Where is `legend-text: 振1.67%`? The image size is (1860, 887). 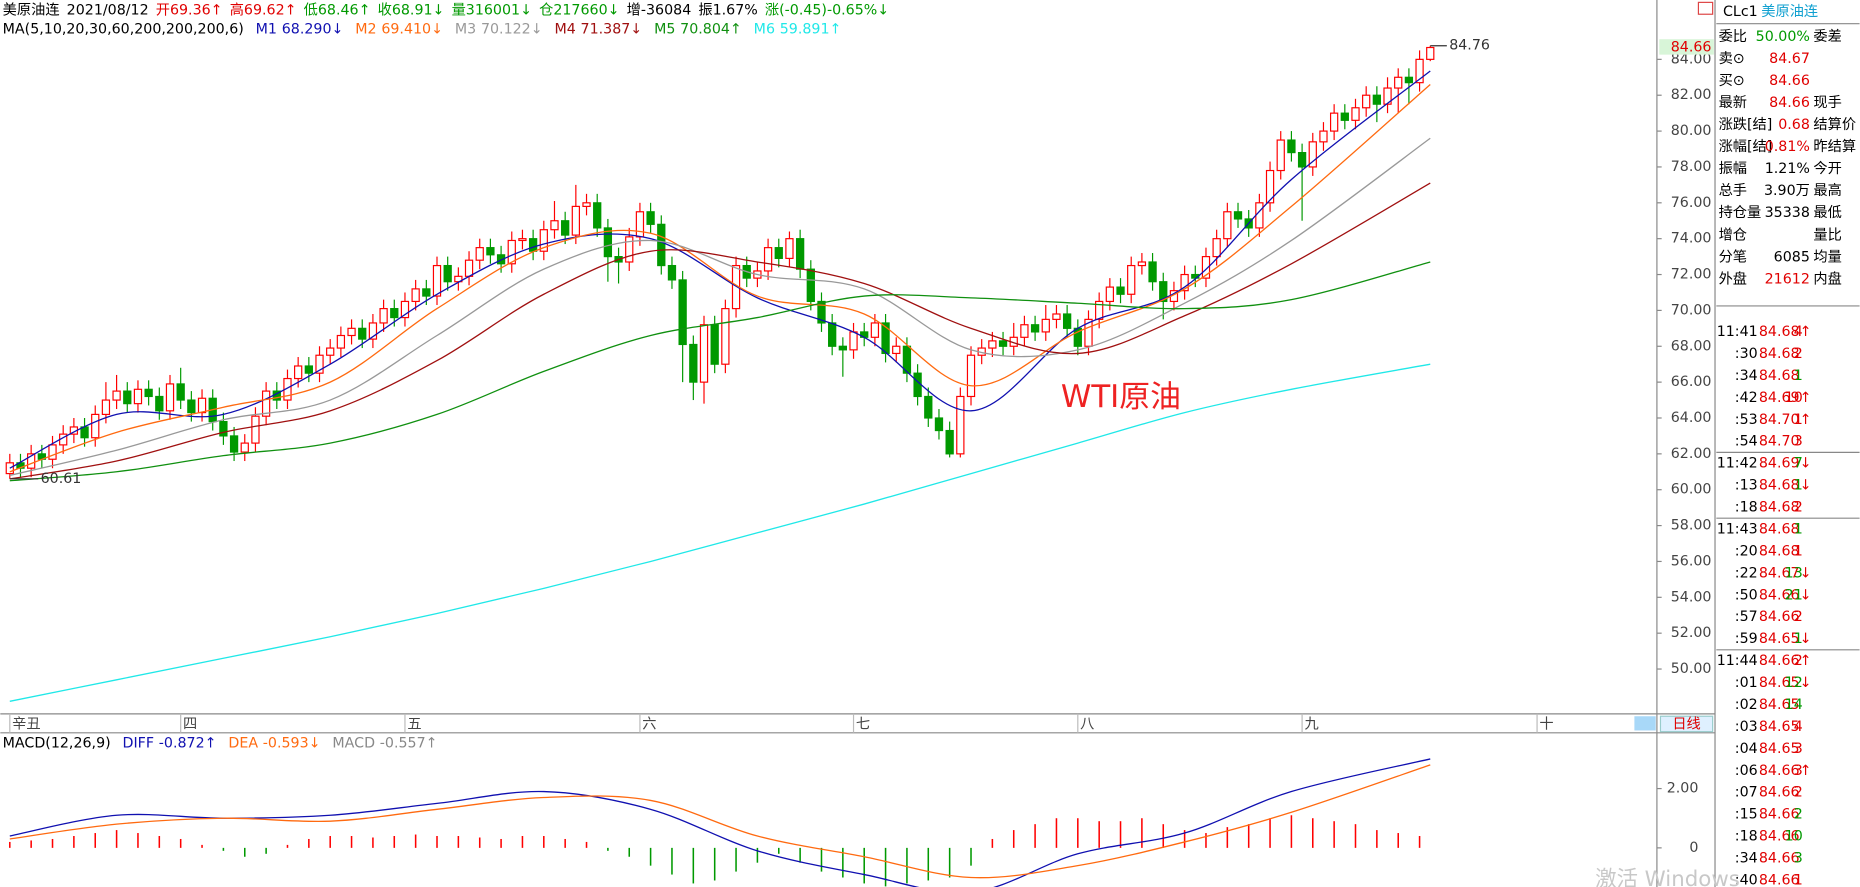 legend-text: 振1.67% is located at coordinates (727, 10).